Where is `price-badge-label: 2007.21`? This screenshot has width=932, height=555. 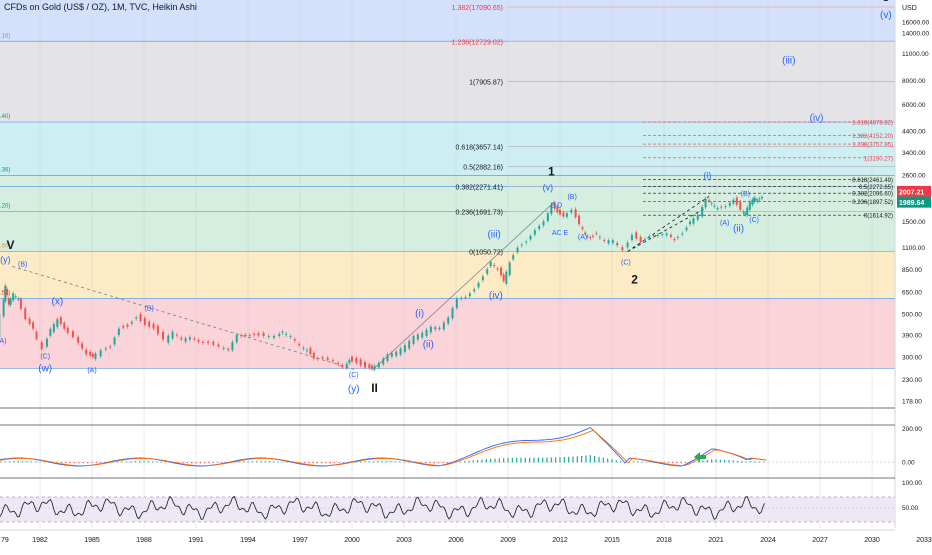
price-badge-label: 2007.21 is located at coordinates (911, 192).